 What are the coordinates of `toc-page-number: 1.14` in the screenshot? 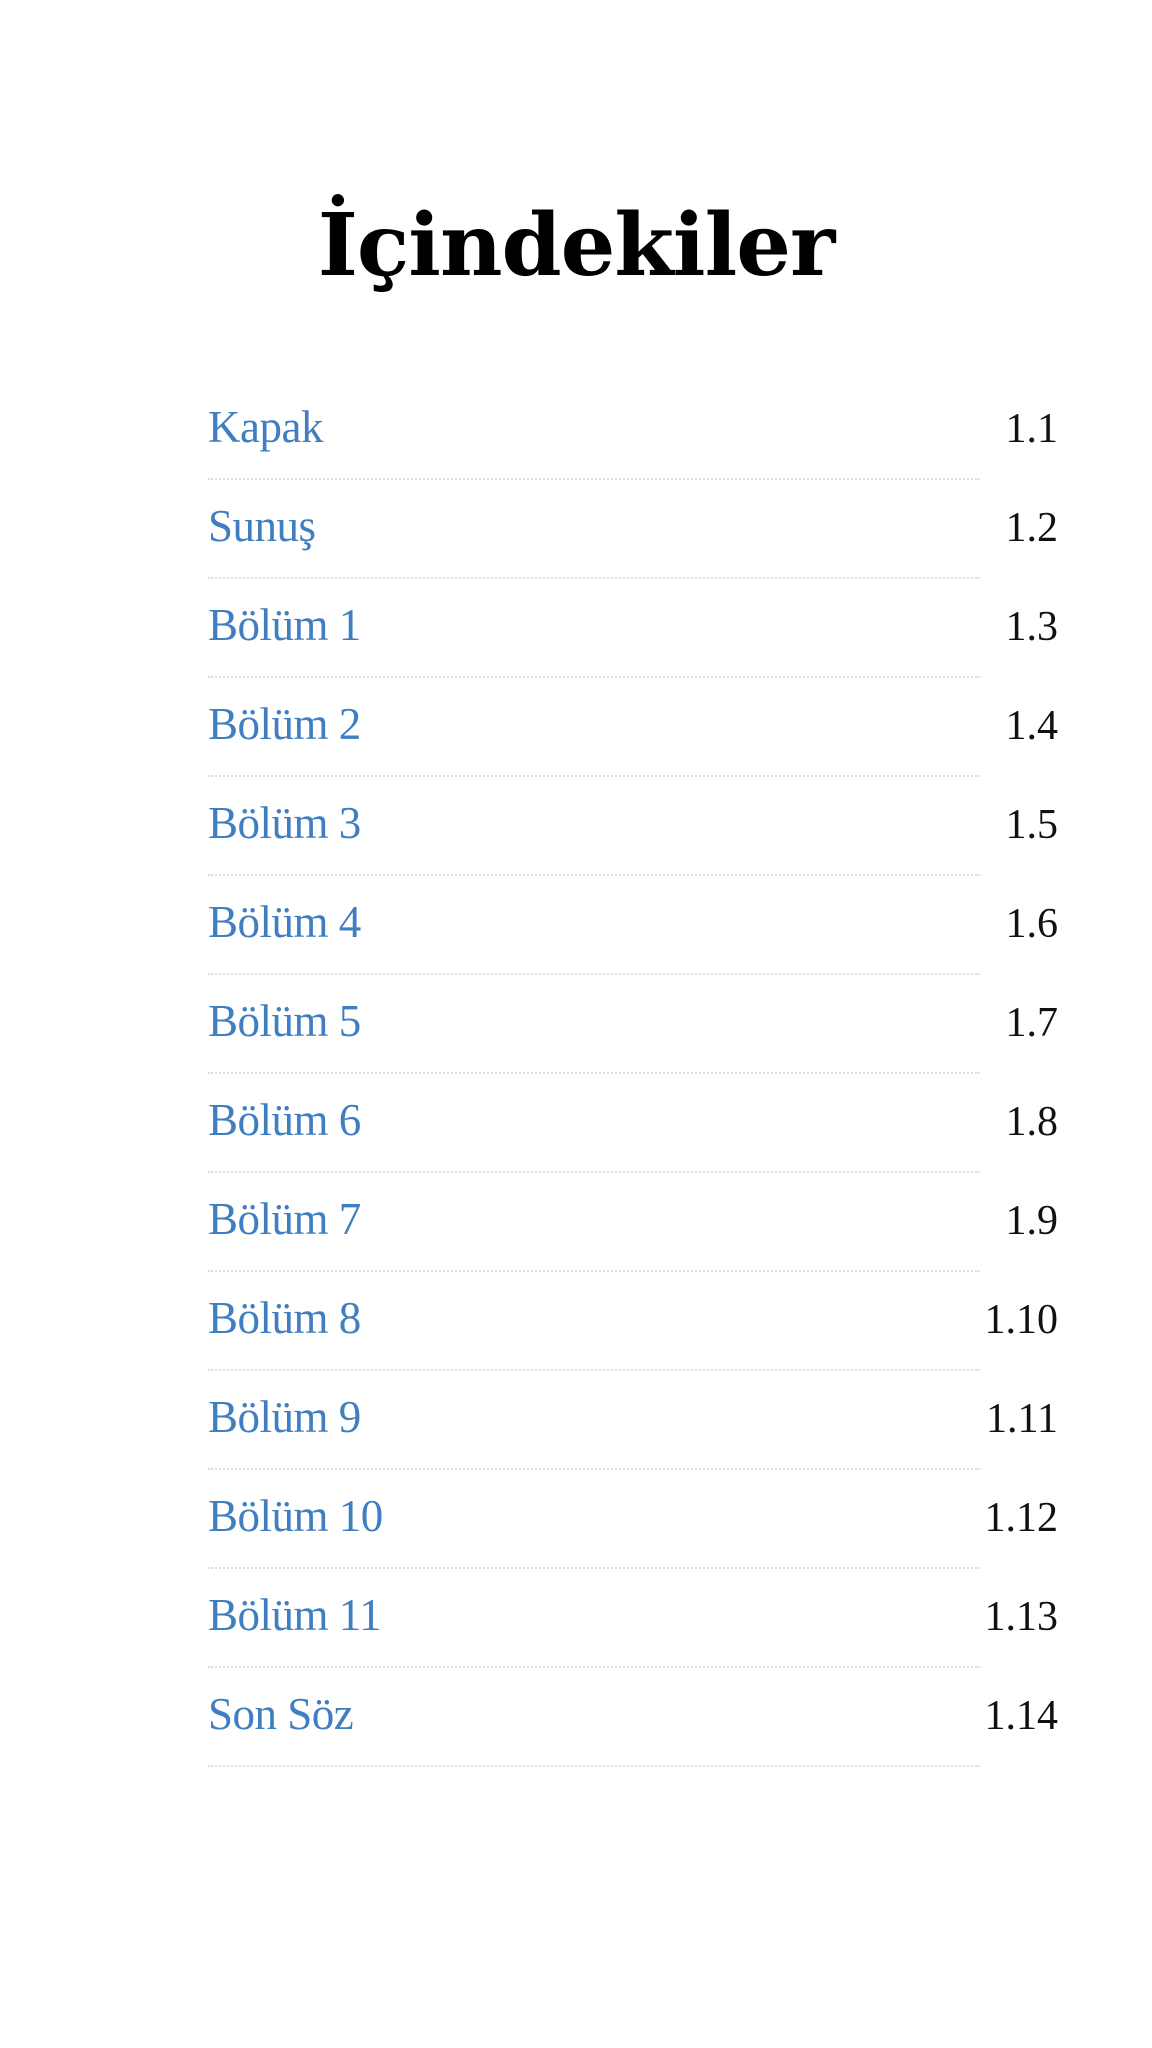 It's located at (1021, 1716).